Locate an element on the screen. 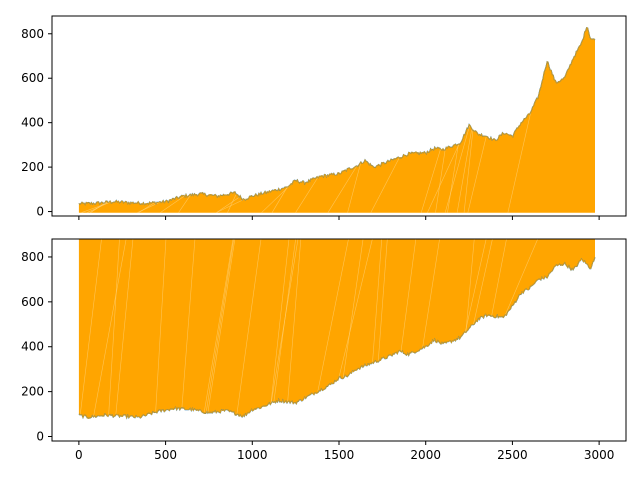 The width and height of the screenshot is (640, 480). x-tick-label: 0 is located at coordinates (79, 455).